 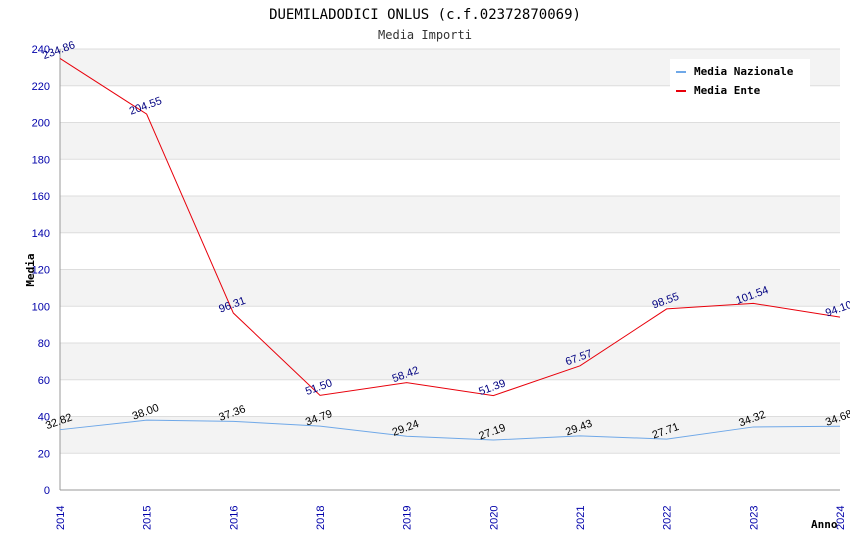 I want to click on x-tick-label: 2020, so click(x=494, y=518).